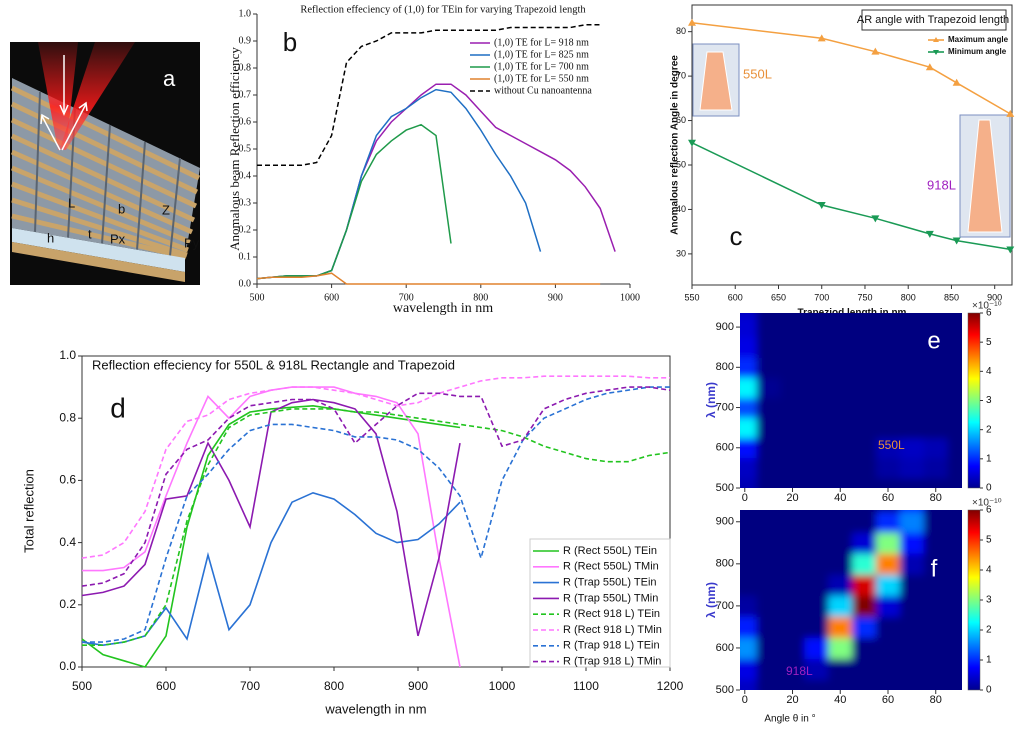  What do you see at coordinates (936, 52) in the screenshot?
I see `legend-marker` at bounding box center [936, 52].